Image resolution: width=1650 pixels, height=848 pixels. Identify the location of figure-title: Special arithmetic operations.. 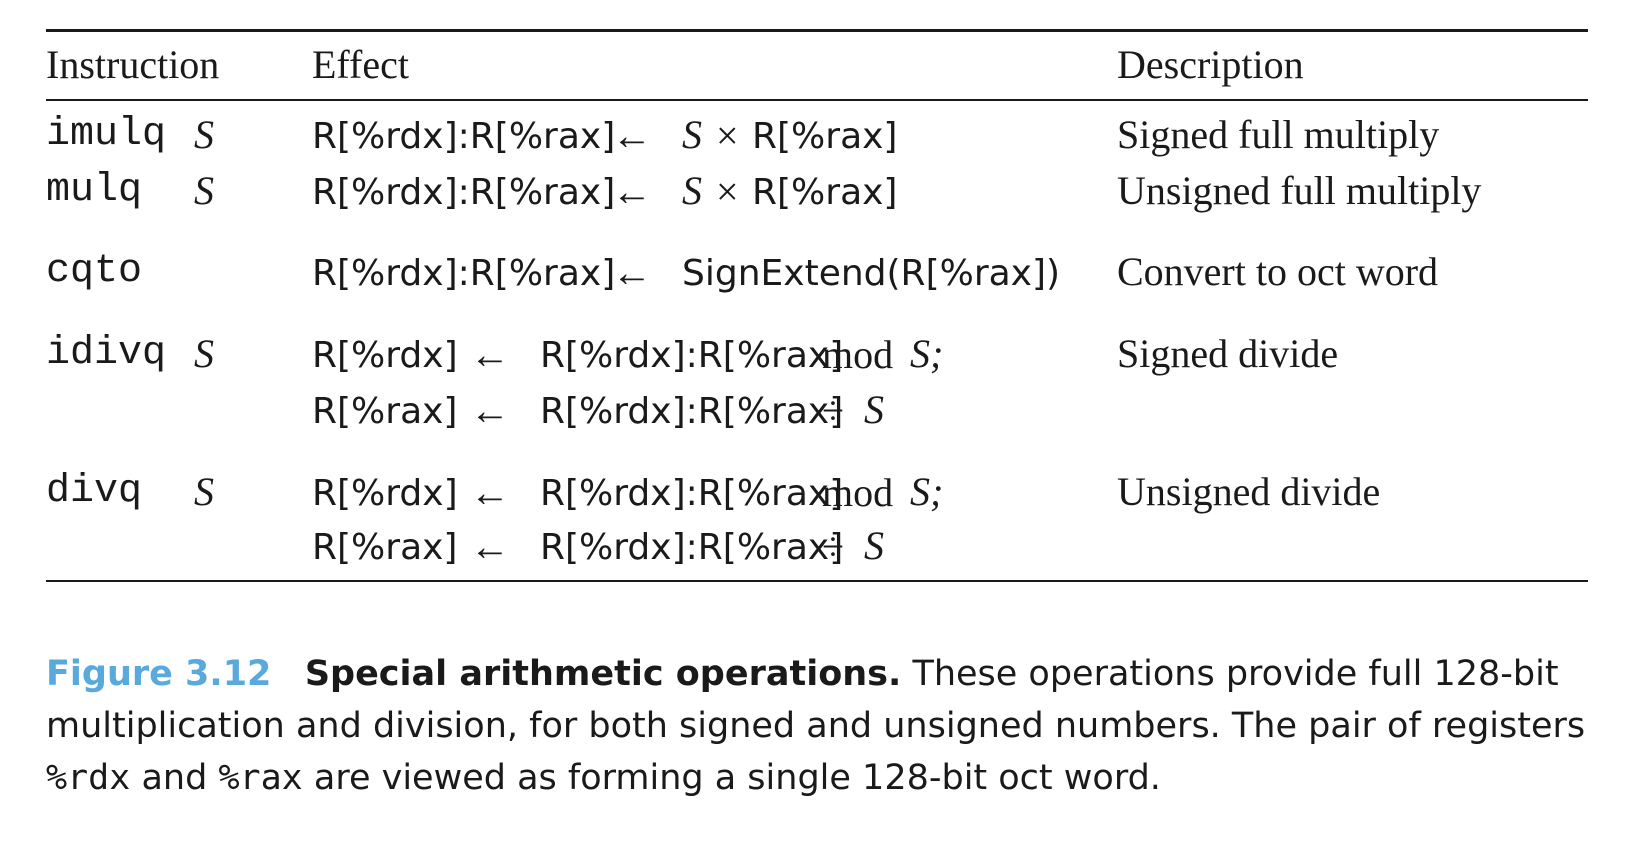
(603, 674).